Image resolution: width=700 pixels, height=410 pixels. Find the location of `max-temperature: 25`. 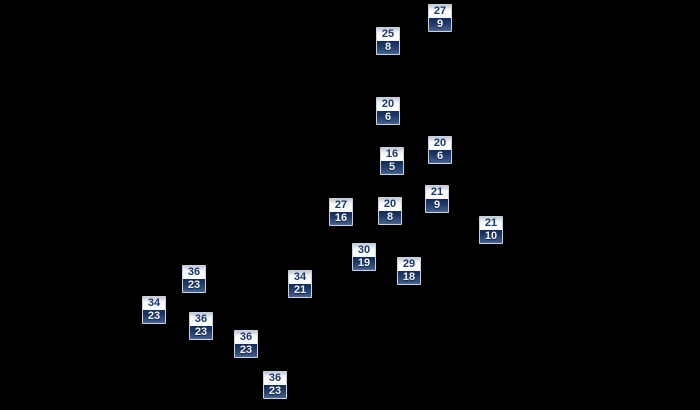

max-temperature: 25 is located at coordinates (388, 34).